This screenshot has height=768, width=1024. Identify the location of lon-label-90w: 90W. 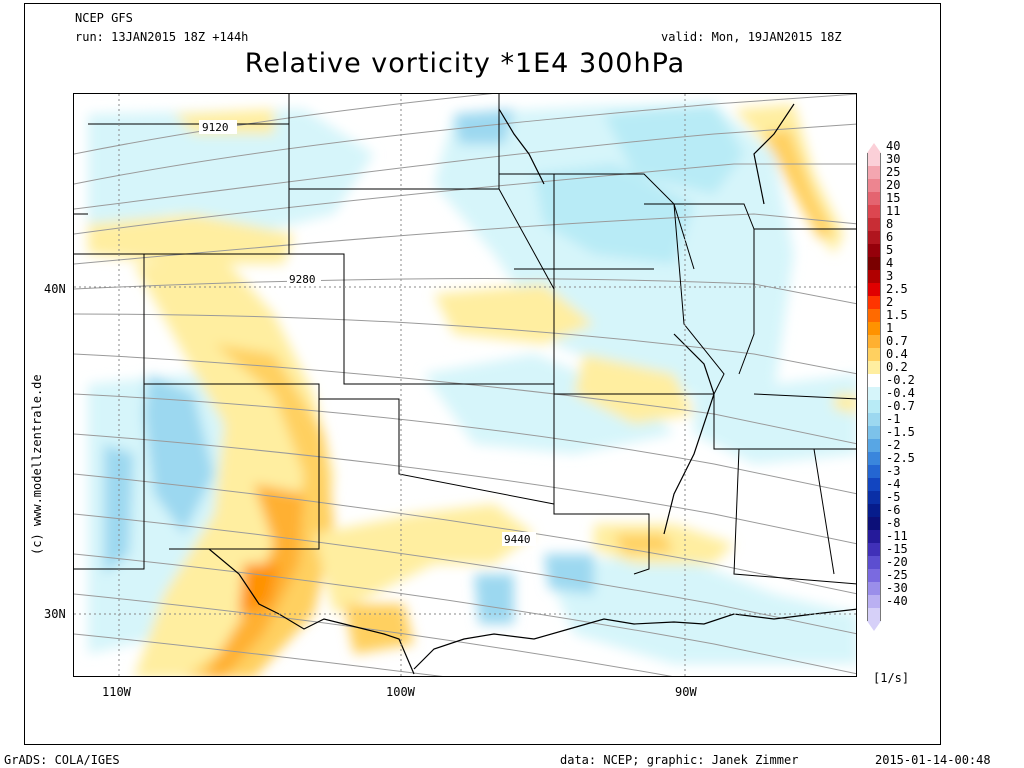
(686, 692).